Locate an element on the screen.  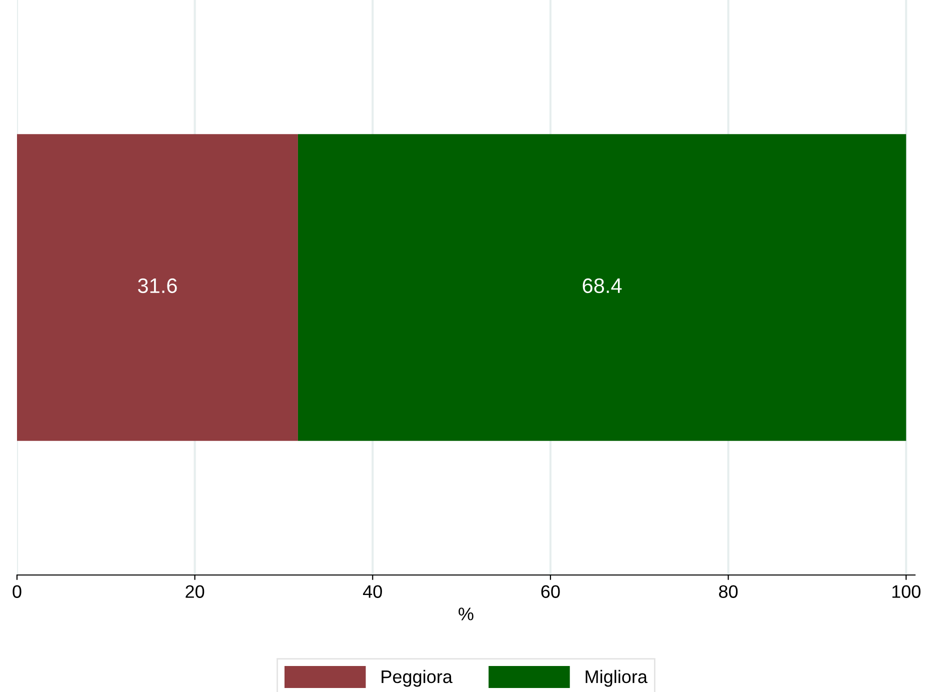
x-axis-title: % is located at coordinates (466, 614).